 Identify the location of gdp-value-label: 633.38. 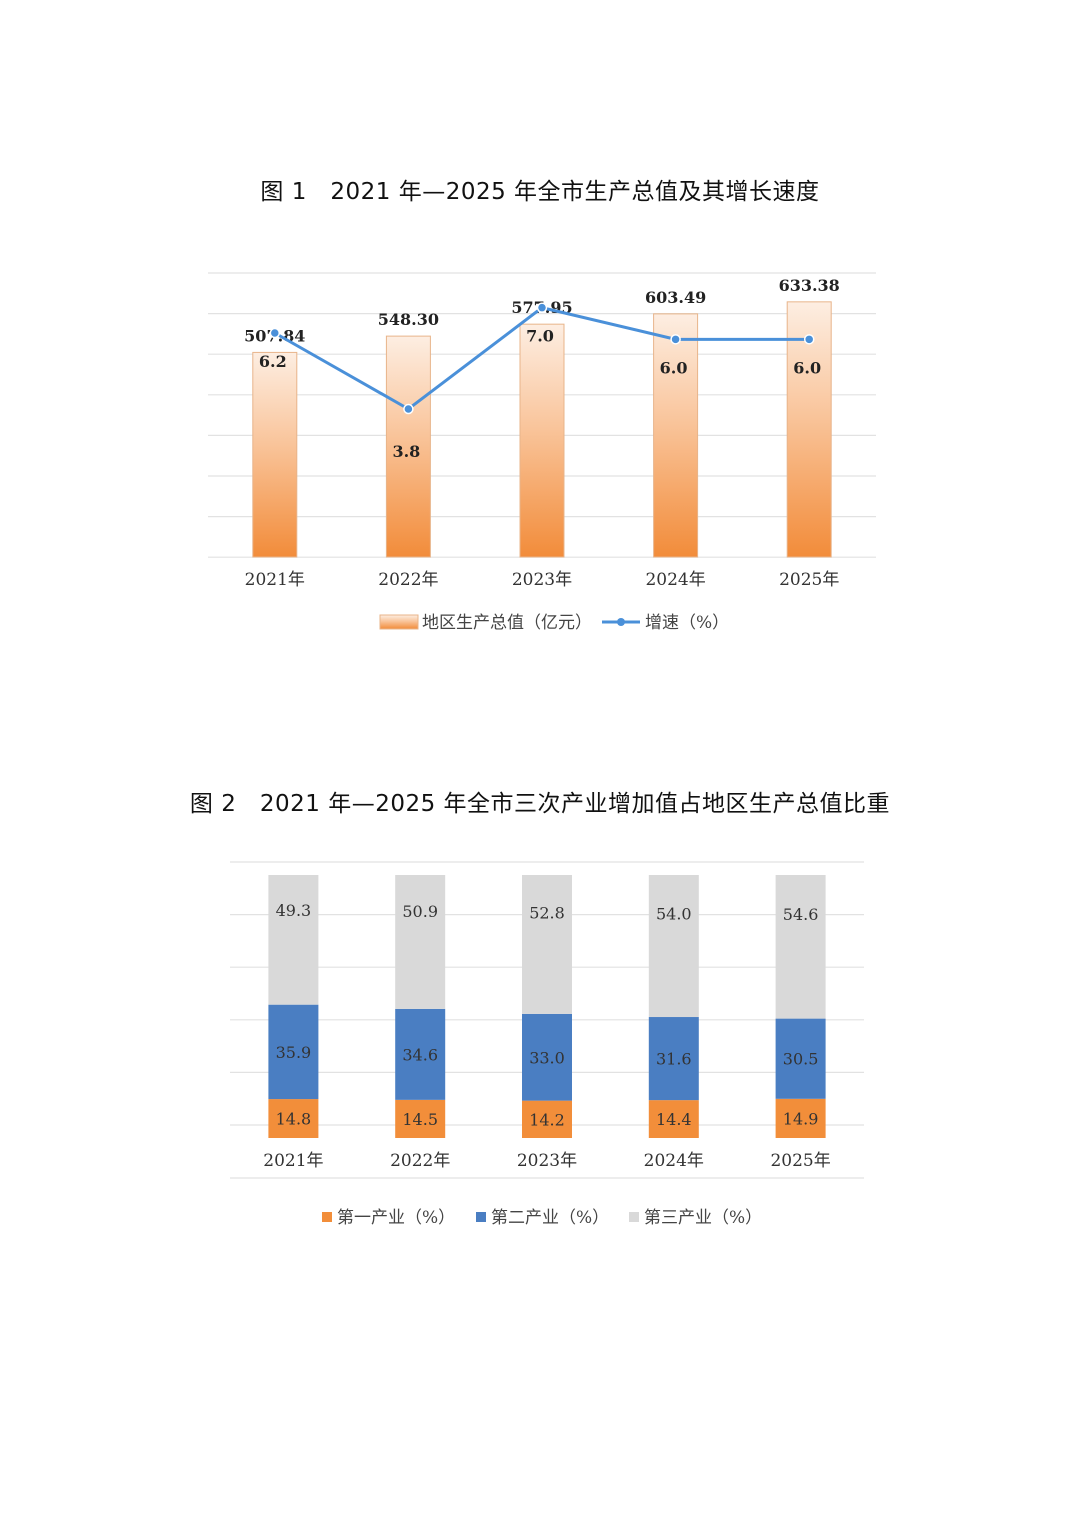
(809, 285).